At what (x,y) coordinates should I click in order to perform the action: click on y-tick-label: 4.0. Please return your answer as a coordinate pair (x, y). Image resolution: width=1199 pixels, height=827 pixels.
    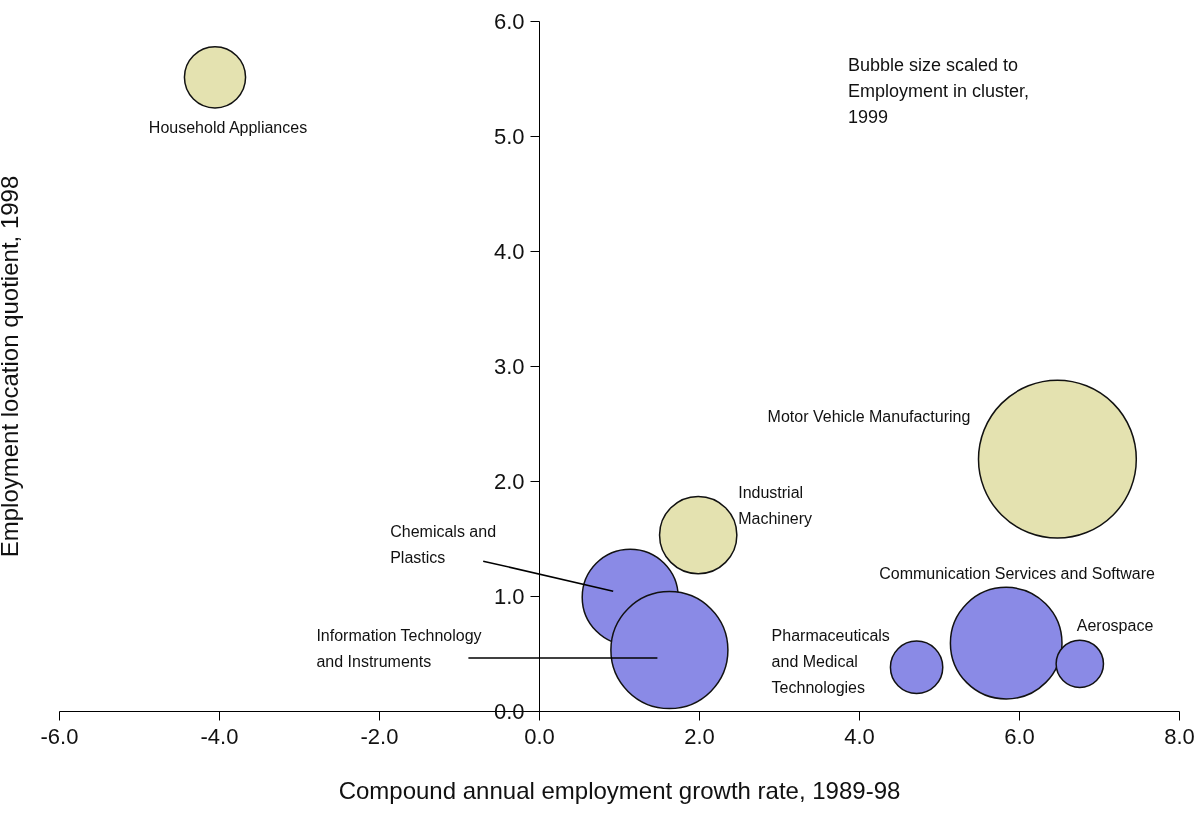
    Looking at the image, I should click on (509, 251).